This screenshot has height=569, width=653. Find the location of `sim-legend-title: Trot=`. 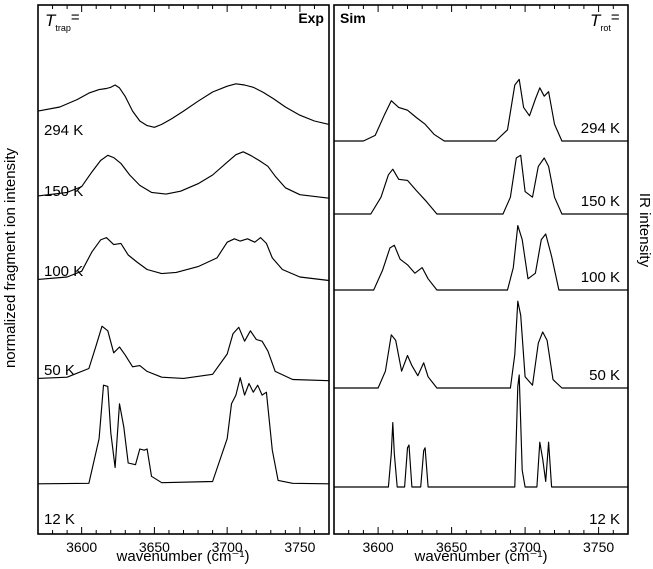

sim-legend-title: Trot= is located at coordinates (605, 21).